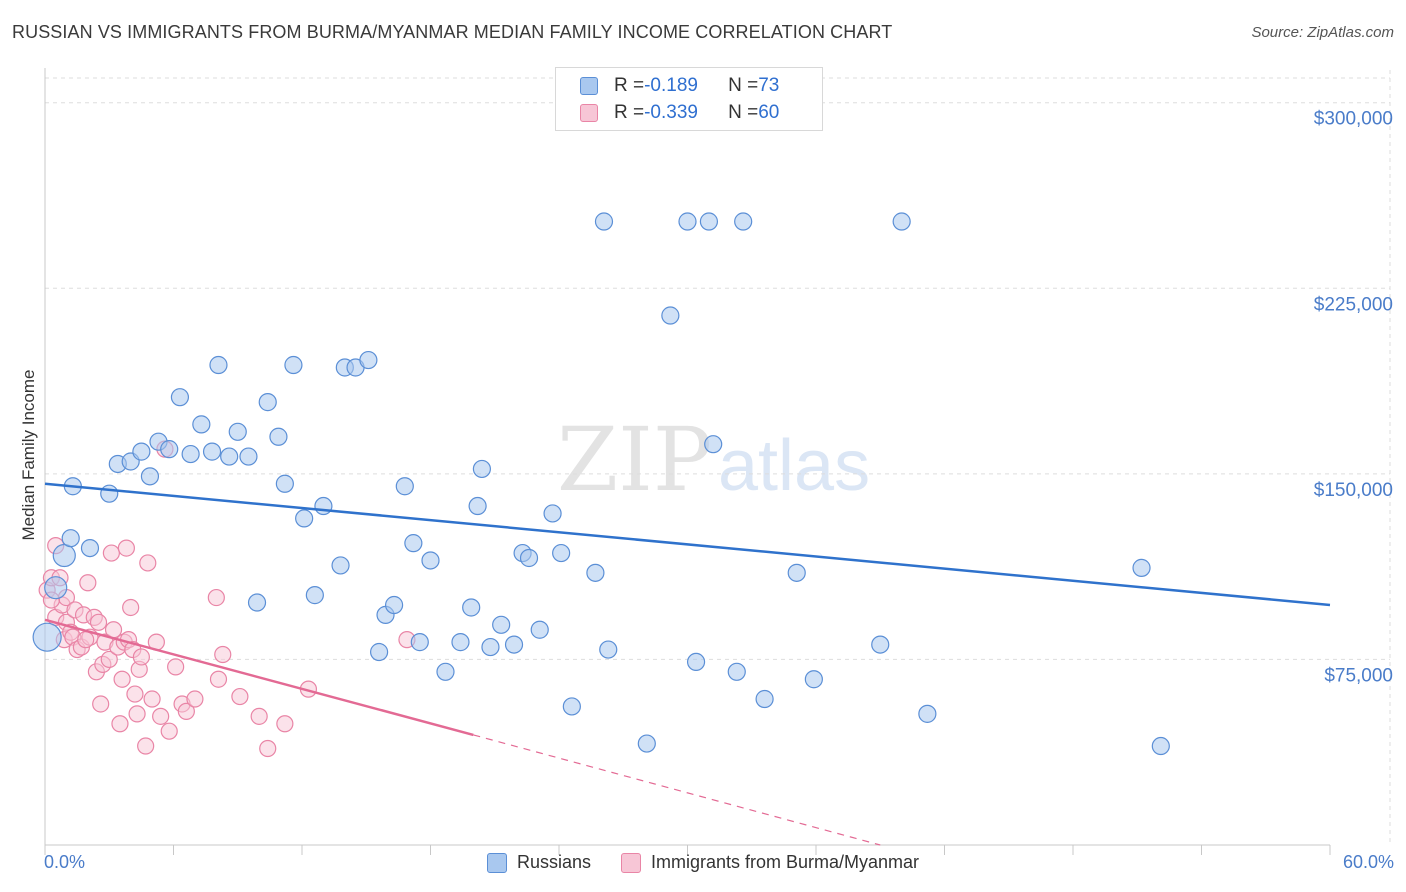  What do you see at coordinates (785, 862) in the screenshot?
I see `legend-burma-label: Immigrants from Burma/Myanmar` at bounding box center [785, 862].